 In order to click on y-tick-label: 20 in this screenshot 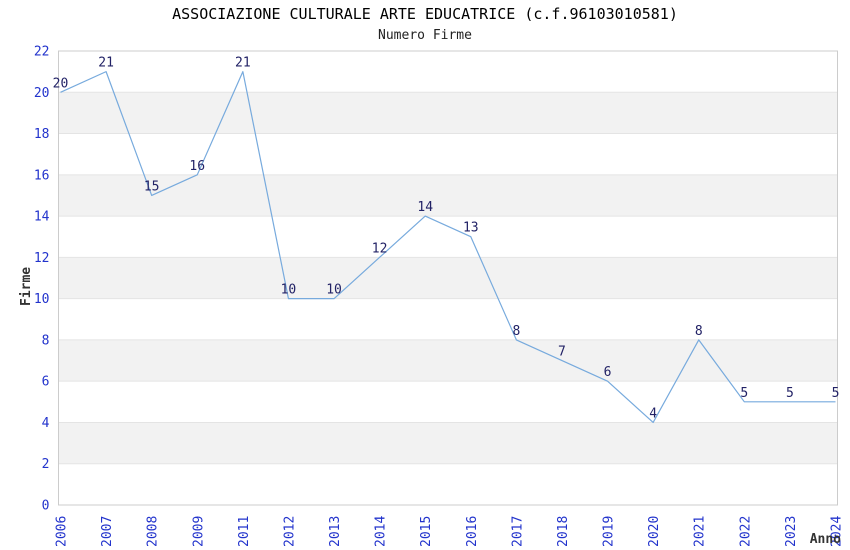, I will do `click(42, 93)`.